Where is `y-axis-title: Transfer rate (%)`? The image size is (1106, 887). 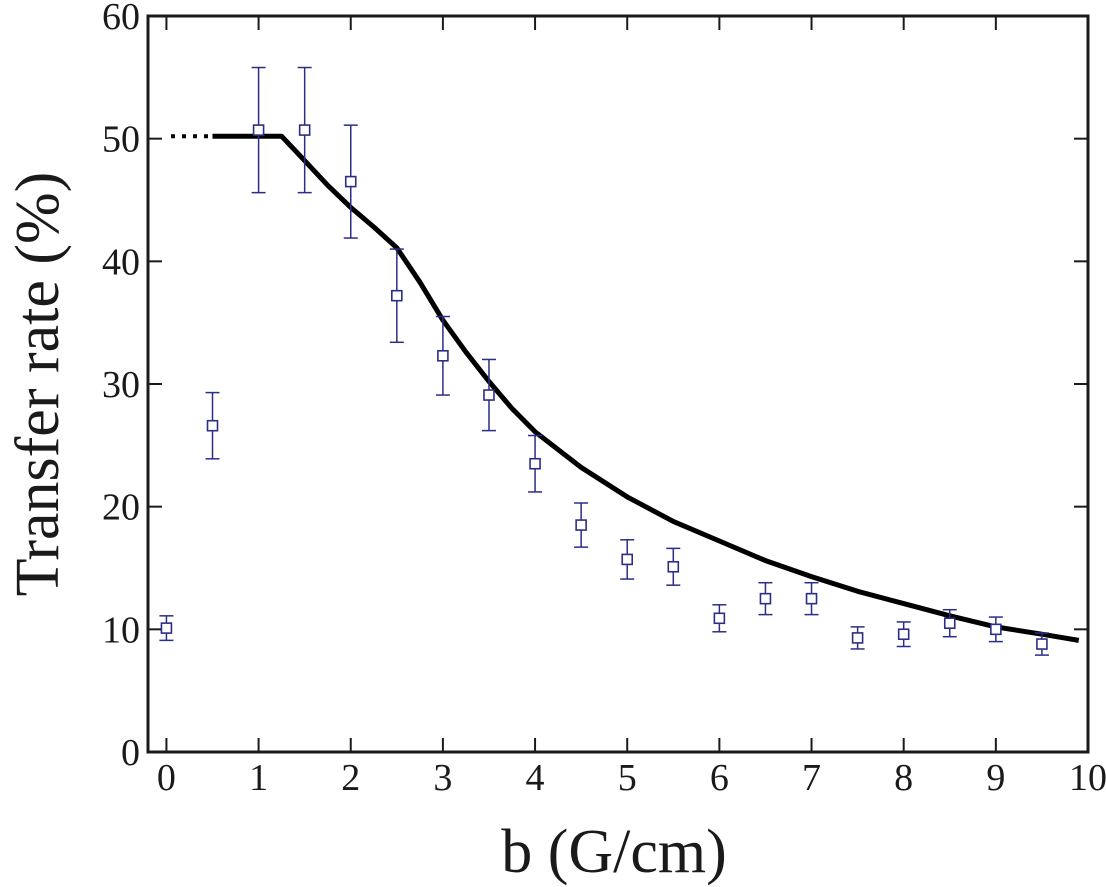 y-axis-title: Transfer rate (%) is located at coordinates (38, 384).